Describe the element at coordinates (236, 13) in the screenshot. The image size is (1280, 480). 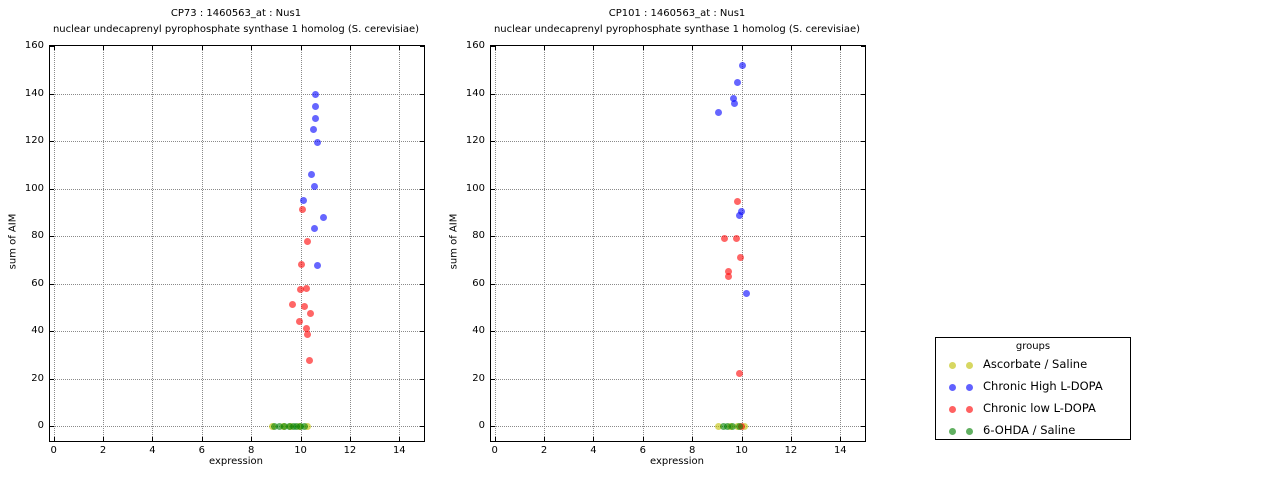
I see `plot0-title: CP73 : 1460563_at : Nus1` at that location.